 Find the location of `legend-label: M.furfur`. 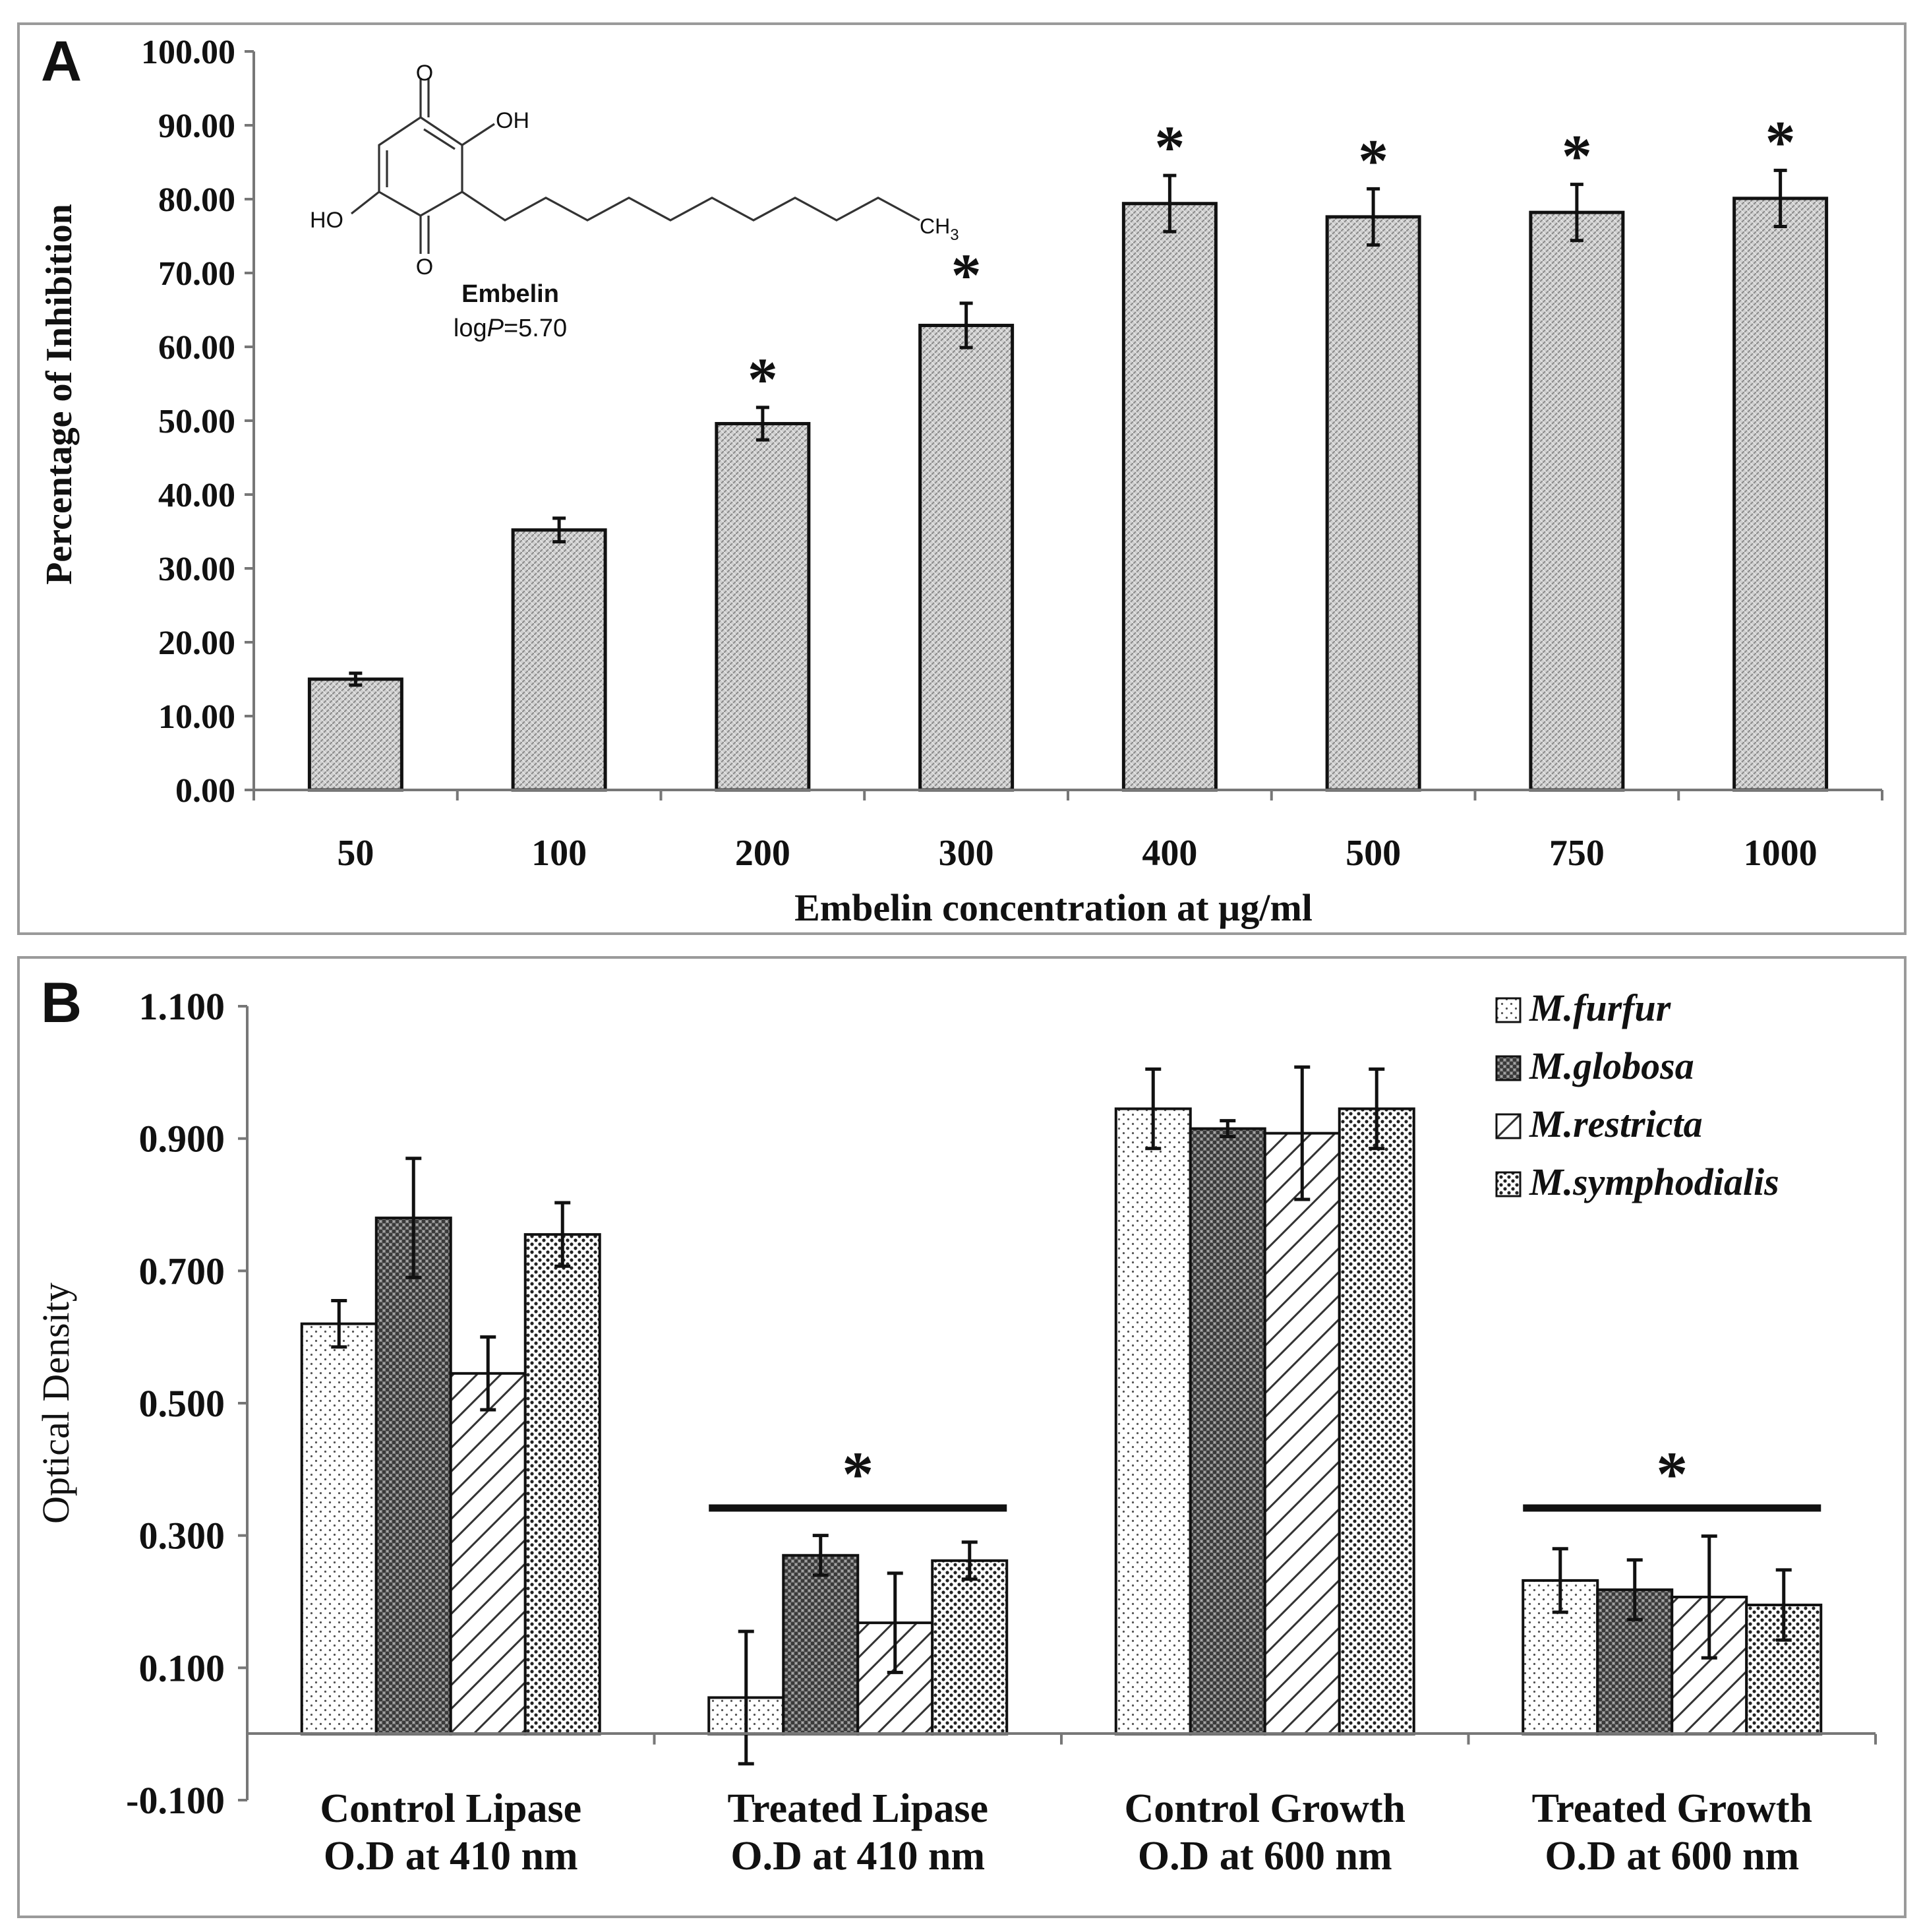

legend-label: M.furfur is located at coordinates (1600, 1007).